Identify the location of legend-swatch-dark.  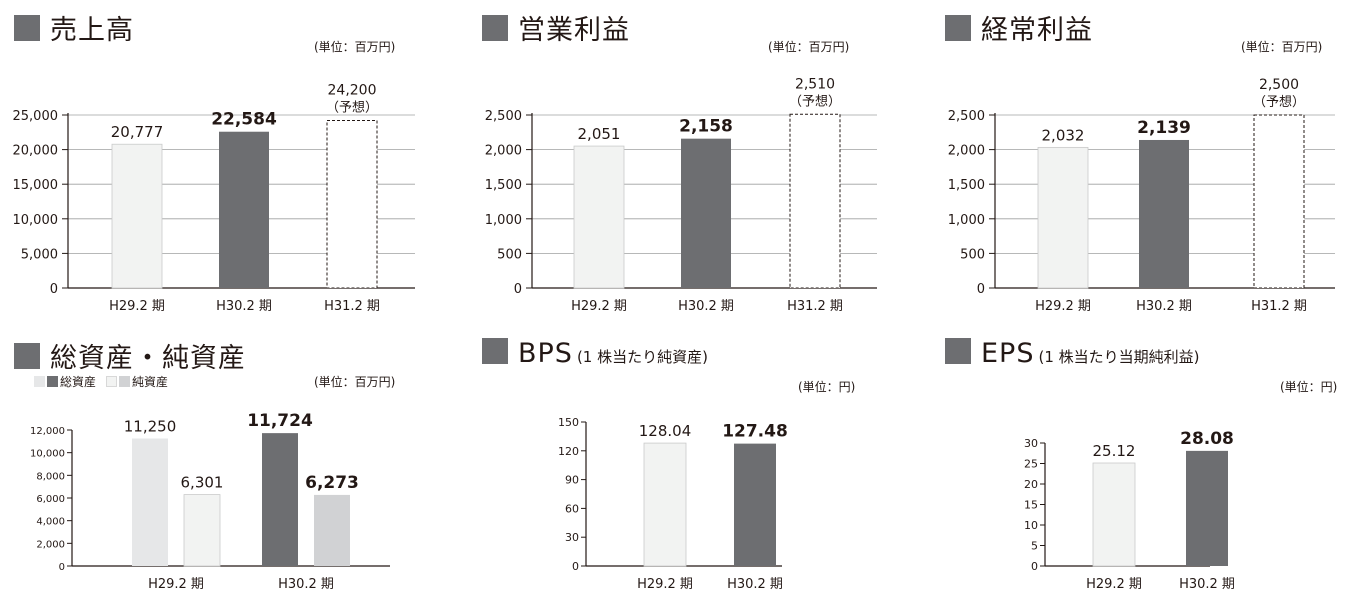
(52, 381).